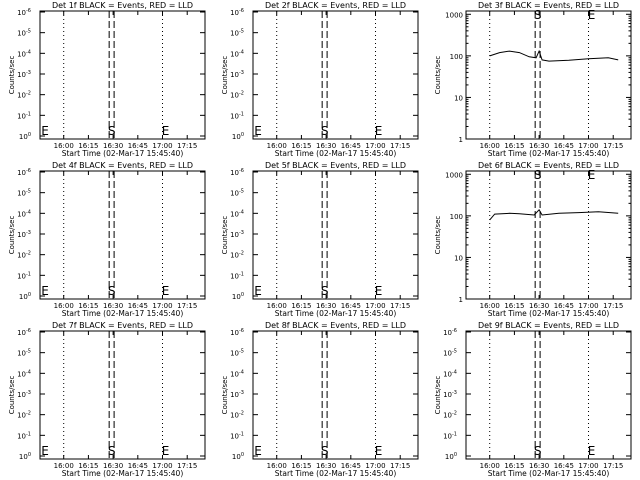 This screenshot has width=640, height=480. What do you see at coordinates (461, 300) in the screenshot?
I see `y-tick-label: 1` at bounding box center [461, 300].